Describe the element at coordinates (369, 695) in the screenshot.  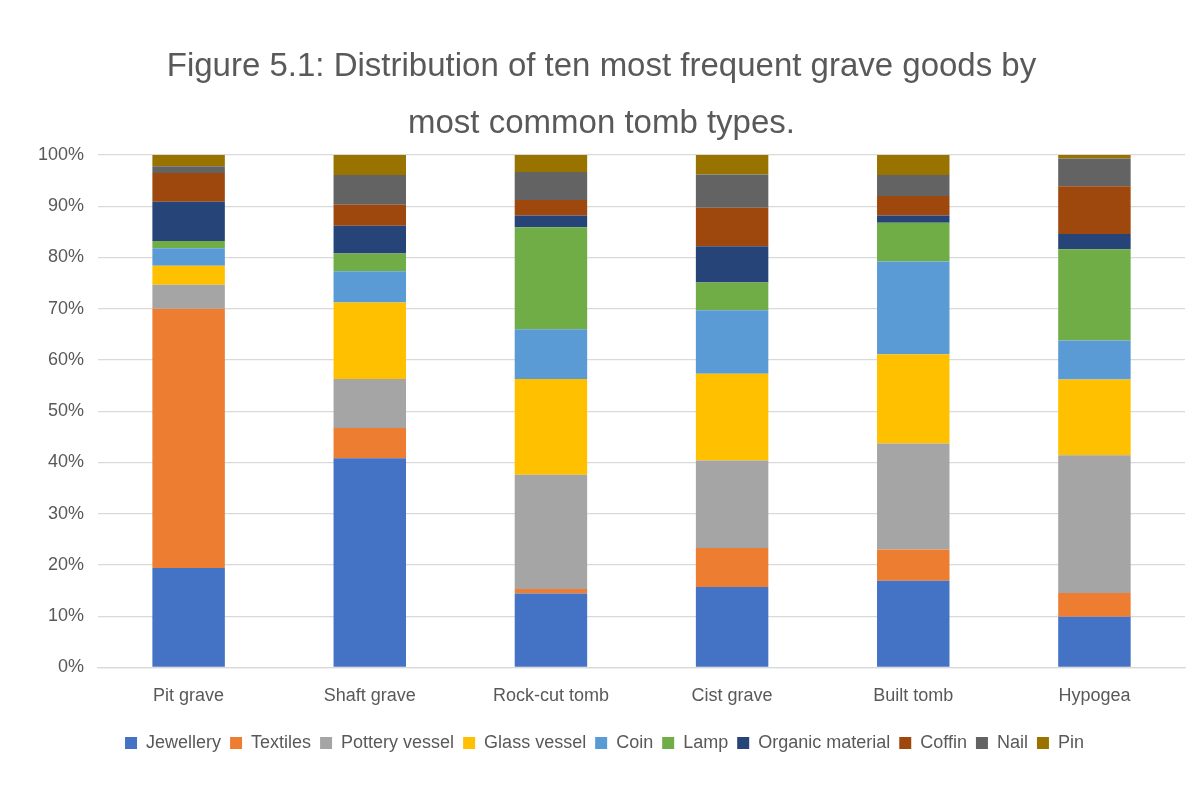
I see `x-tick-label: Shaft grave` at that location.